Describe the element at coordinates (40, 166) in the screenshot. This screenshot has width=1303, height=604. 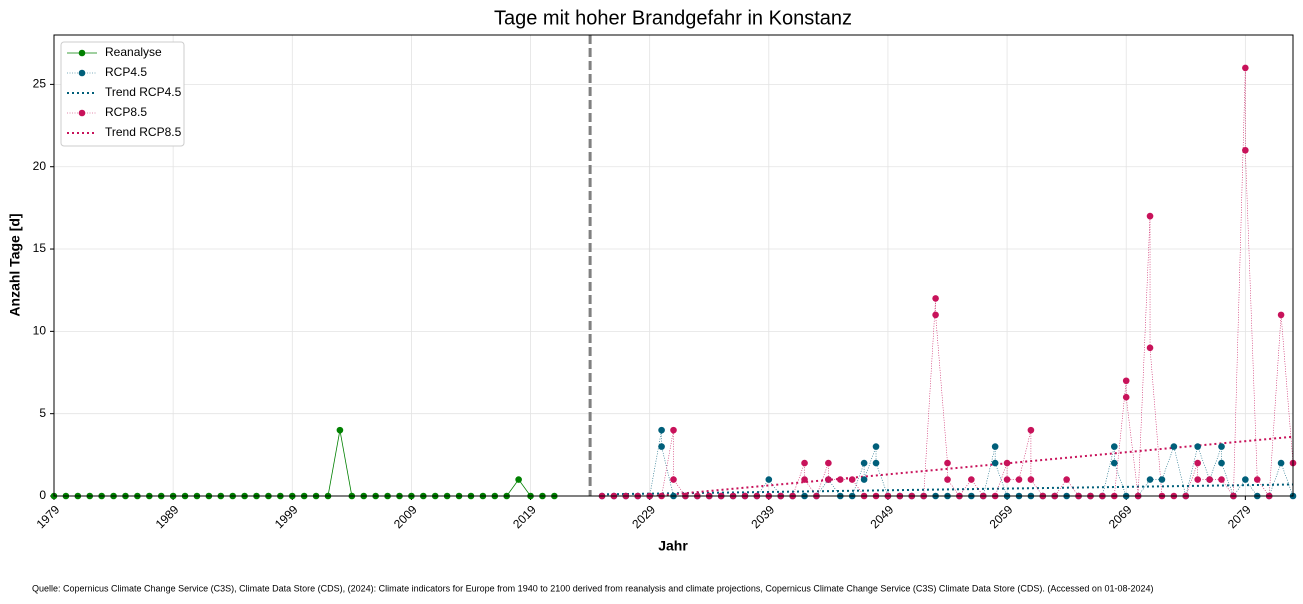
I see `y-tick-label: 20` at that location.